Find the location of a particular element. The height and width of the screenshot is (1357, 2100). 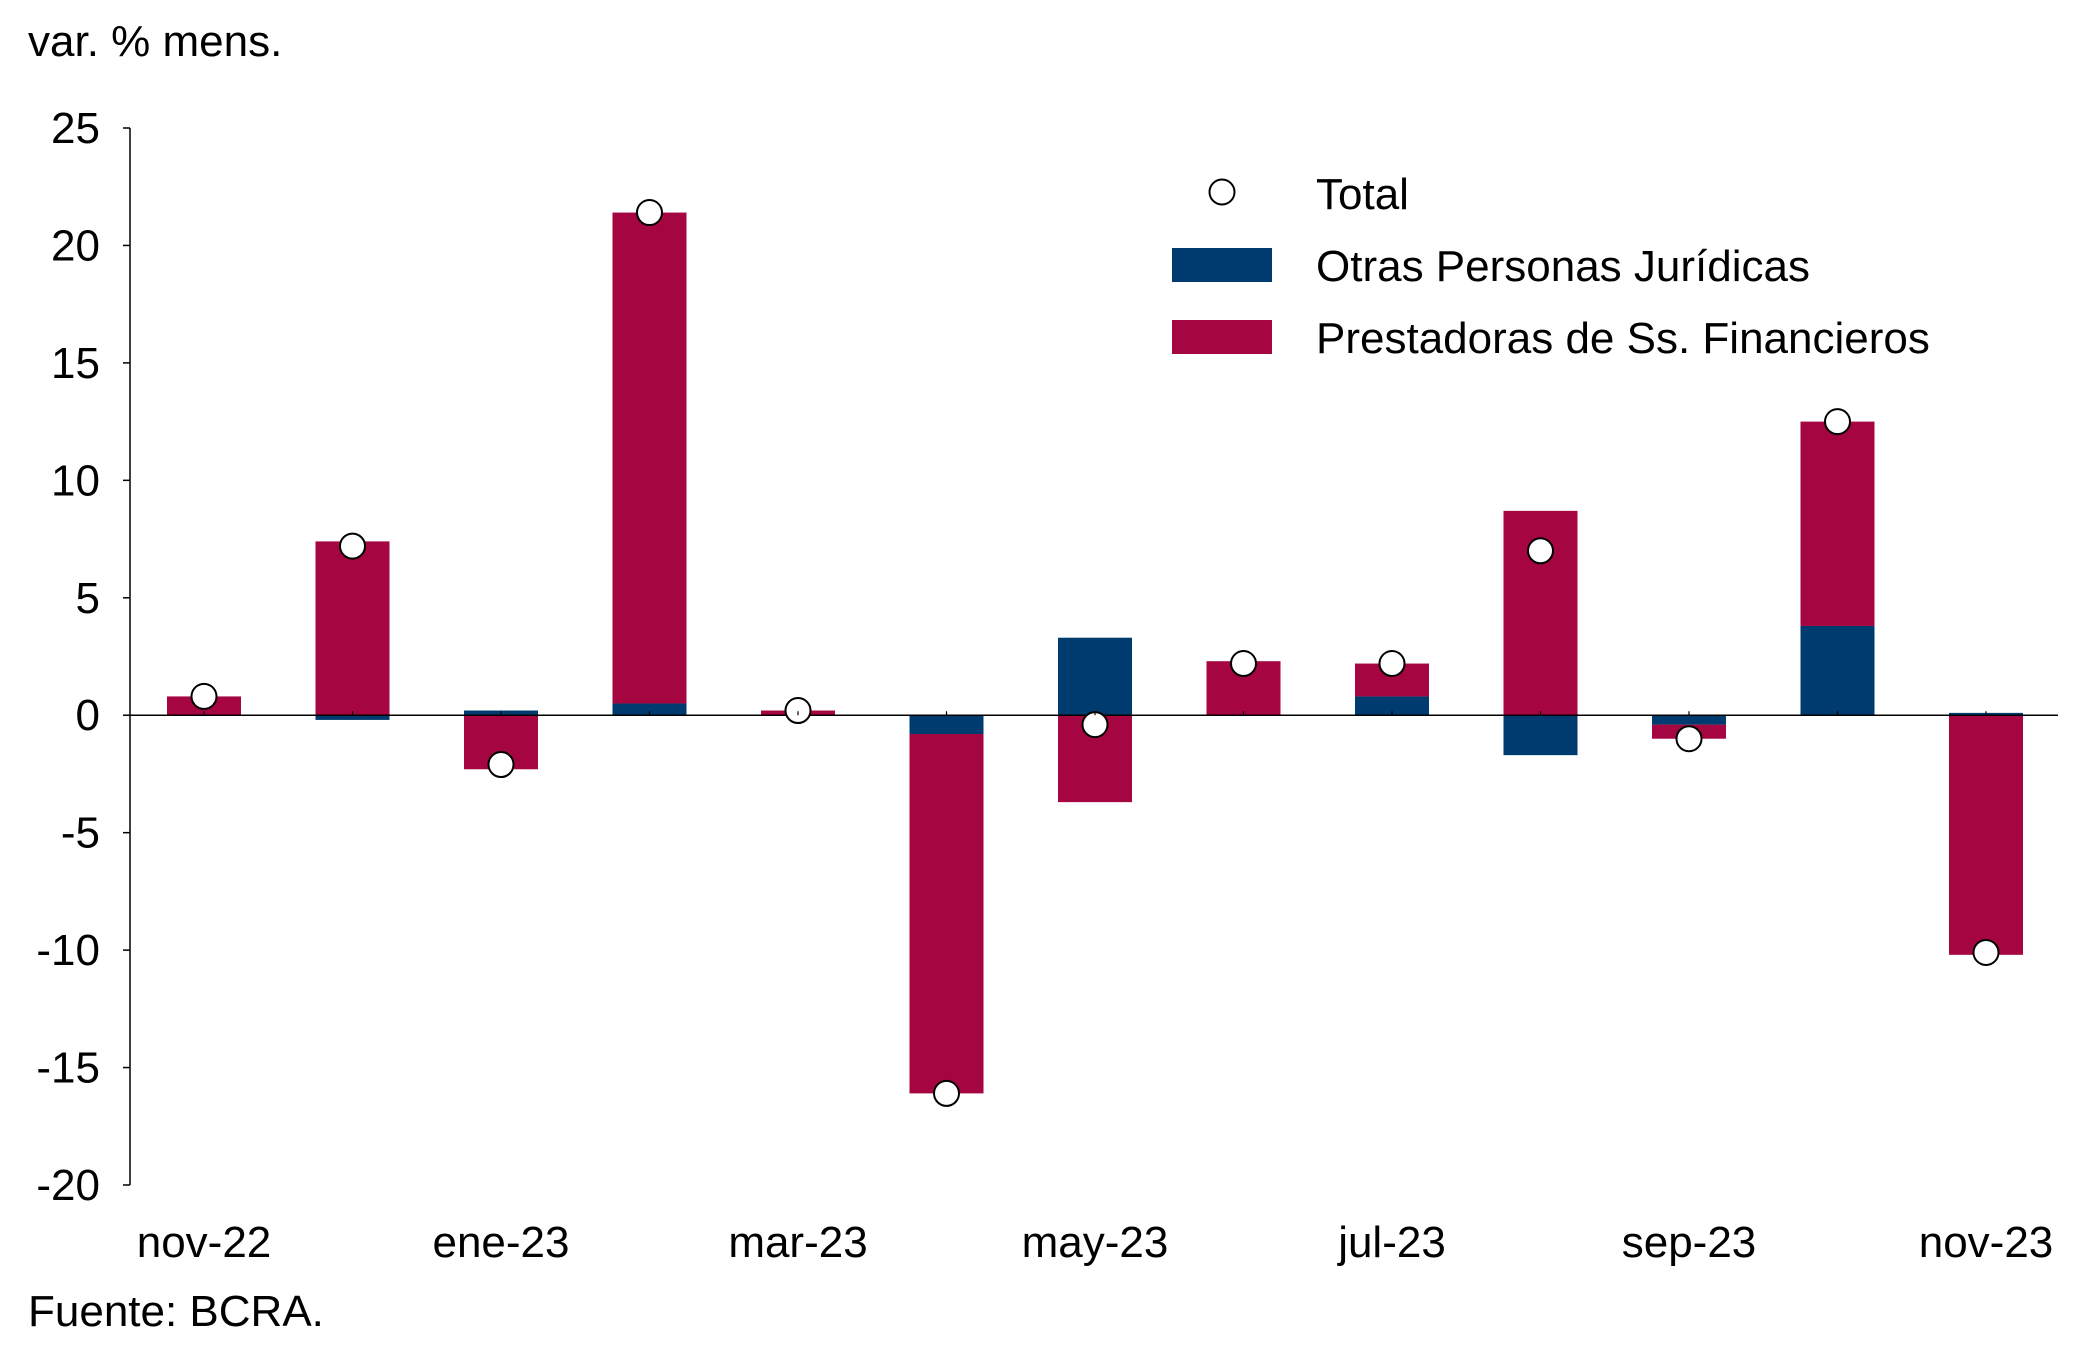

y-axis-label: var. % mens. is located at coordinates (155, 41).